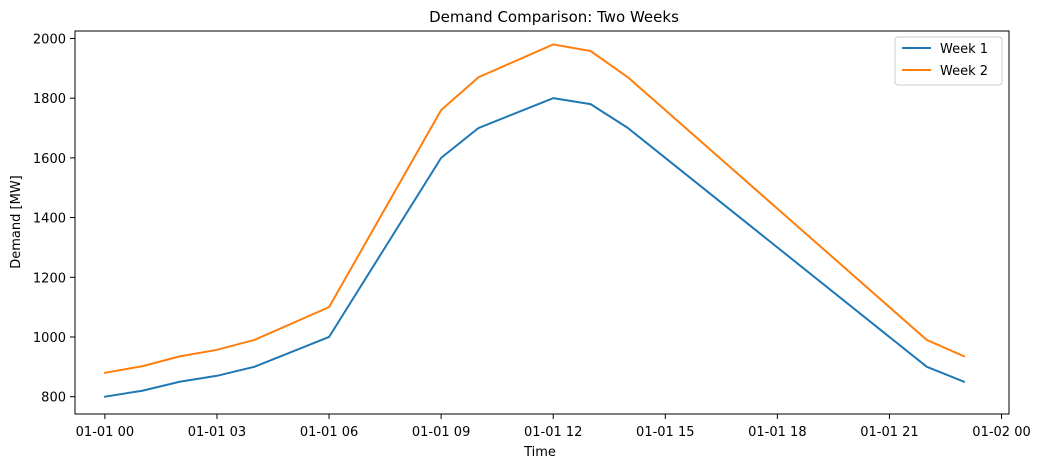 The width and height of the screenshot is (1040, 468). I want to click on legend: Week 1 Week 2, so click(948, 61).